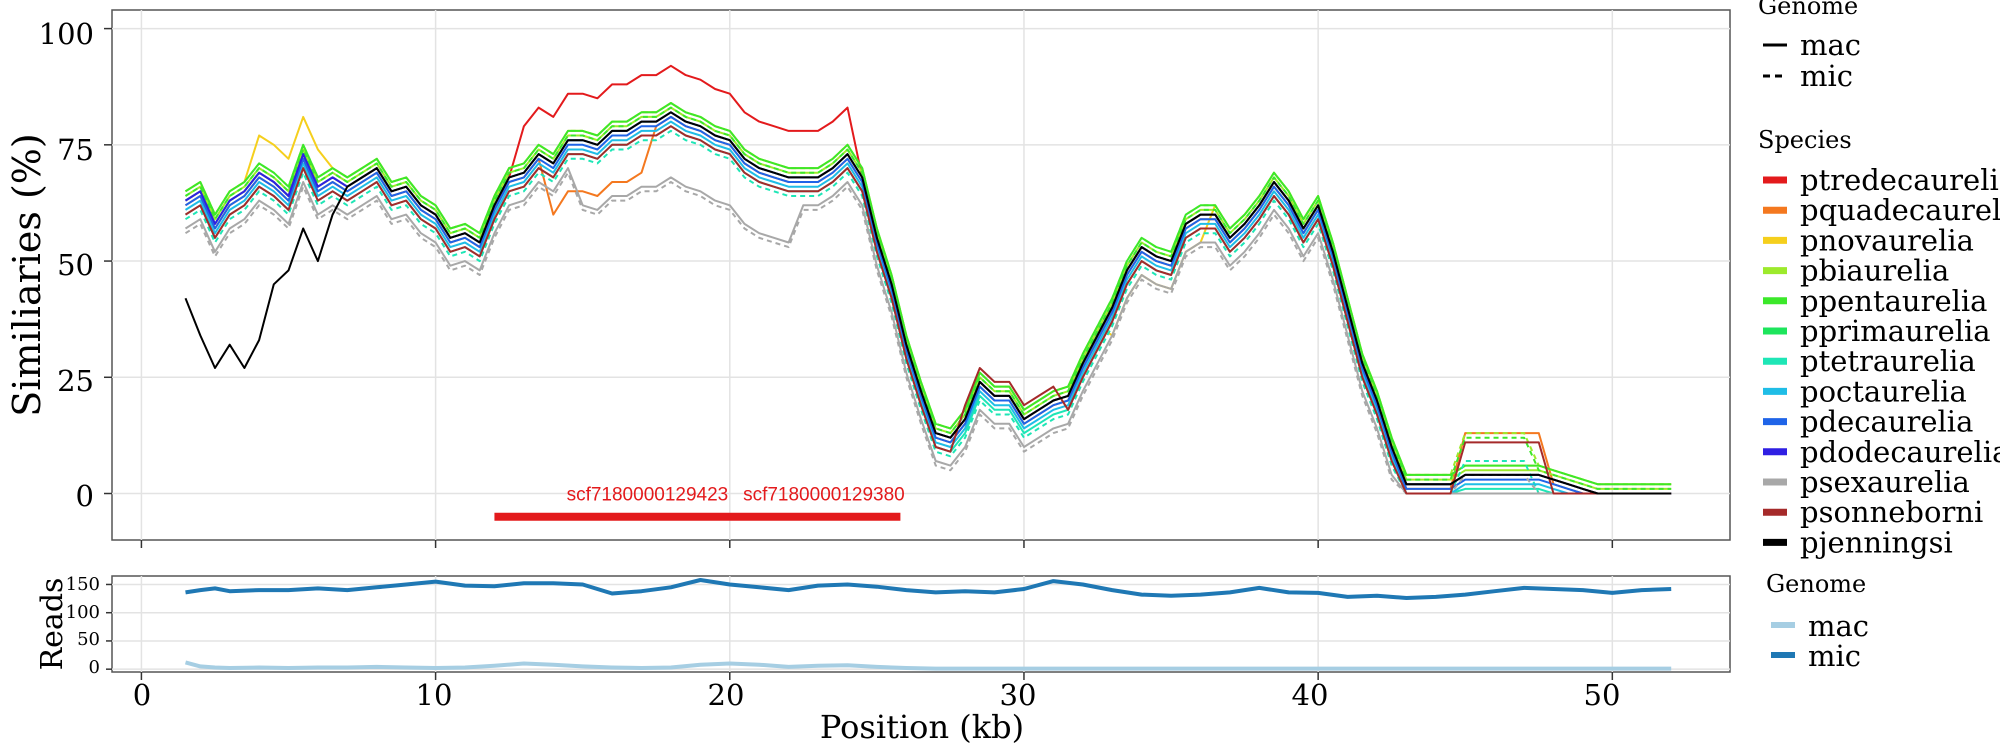  What do you see at coordinates (1018, 695) in the screenshot?
I see `x-tick-label: 30` at bounding box center [1018, 695].